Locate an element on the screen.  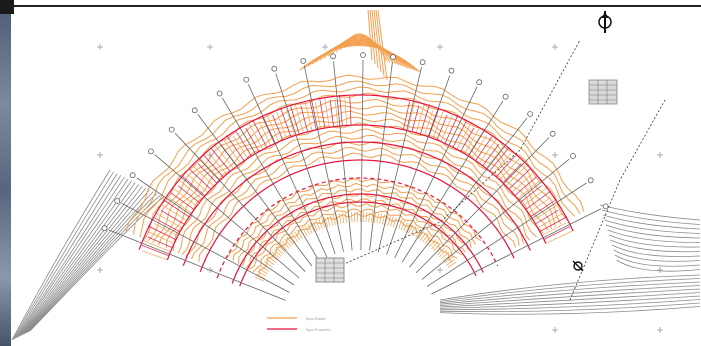
existing-contours-left is located at coordinates (88, 255).